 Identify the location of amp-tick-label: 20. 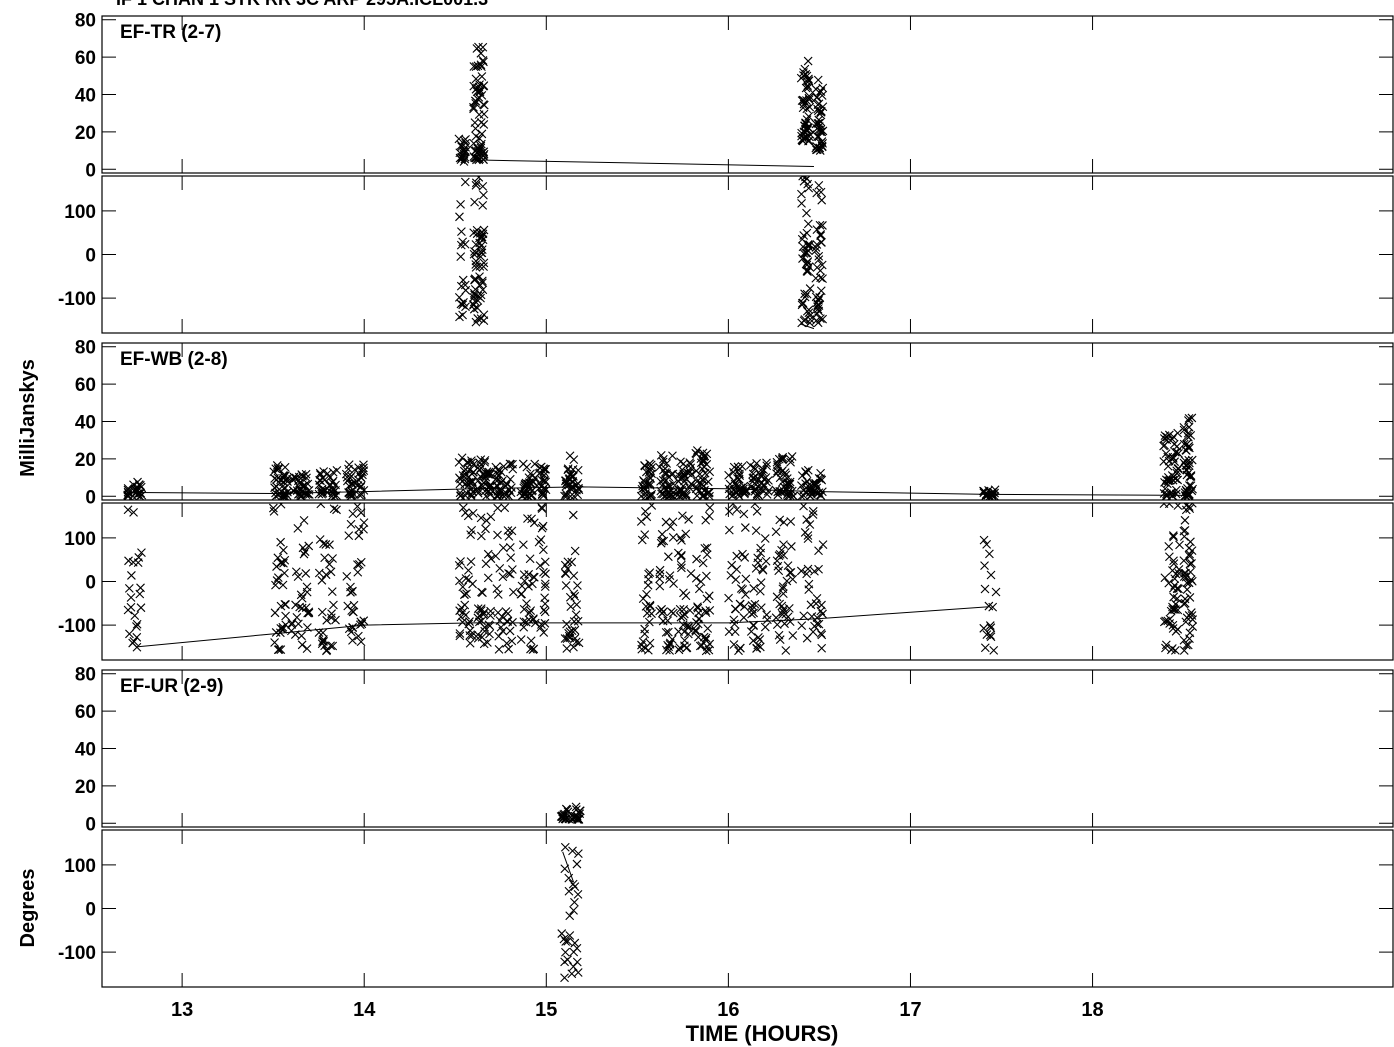
(85, 787).